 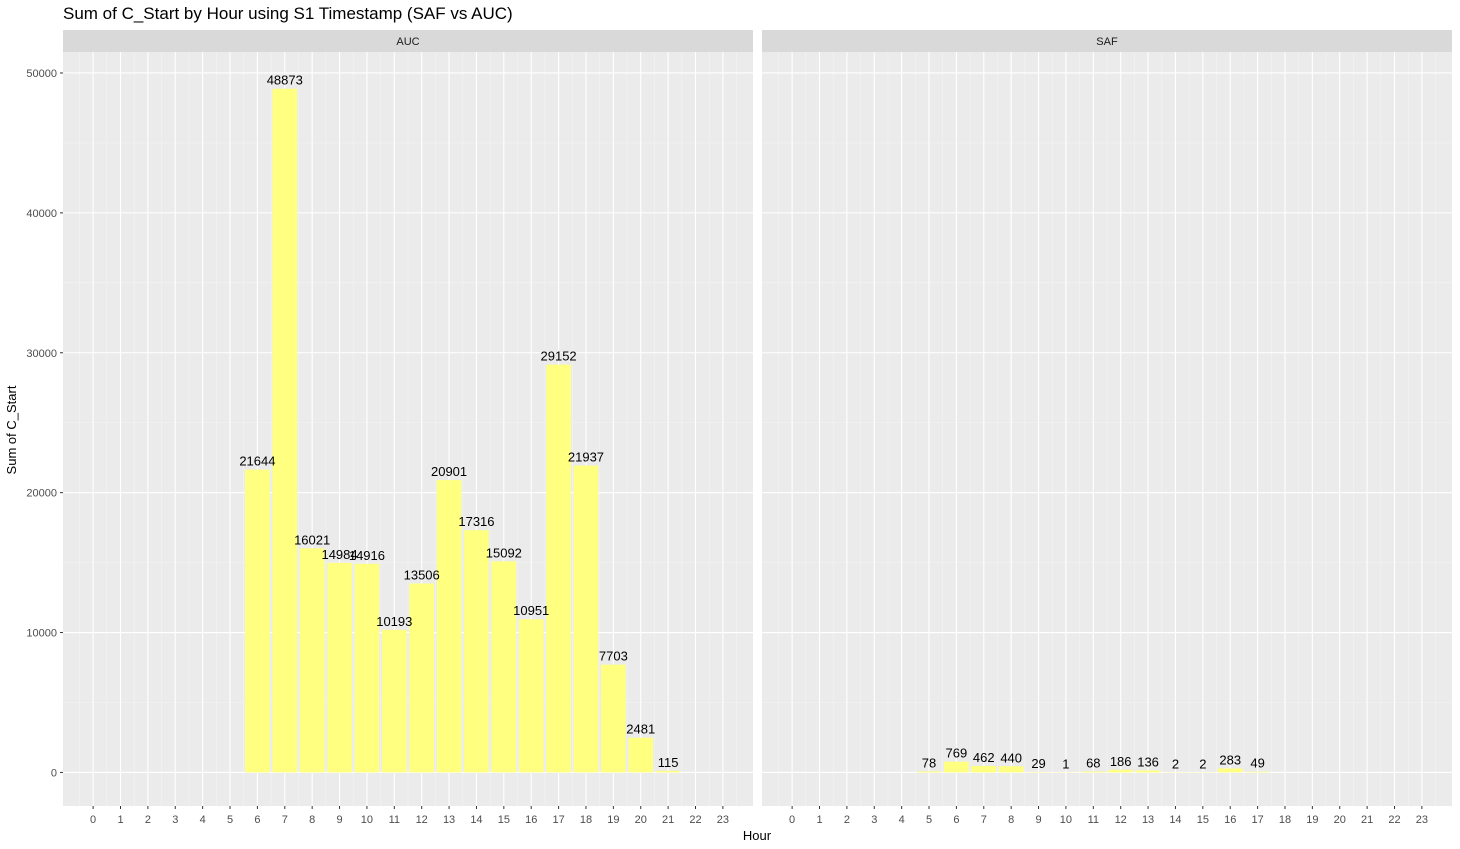 What do you see at coordinates (1121, 761) in the screenshot?
I see `data-label-saf-12: 186` at bounding box center [1121, 761].